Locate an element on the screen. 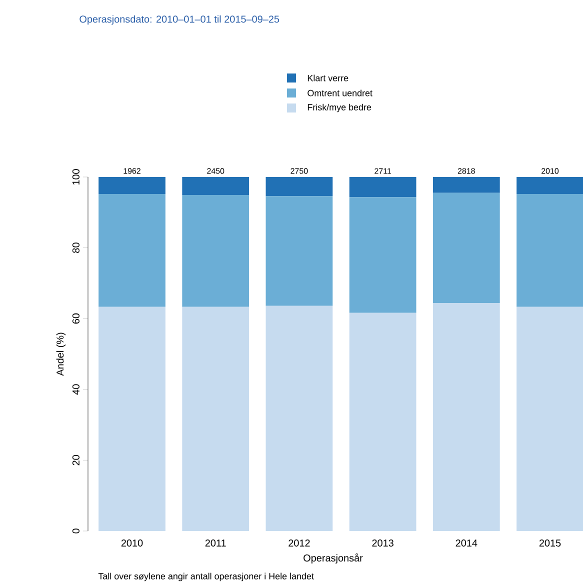 The width and height of the screenshot is (583, 586). y-tick-label: 100 is located at coordinates (76, 177).